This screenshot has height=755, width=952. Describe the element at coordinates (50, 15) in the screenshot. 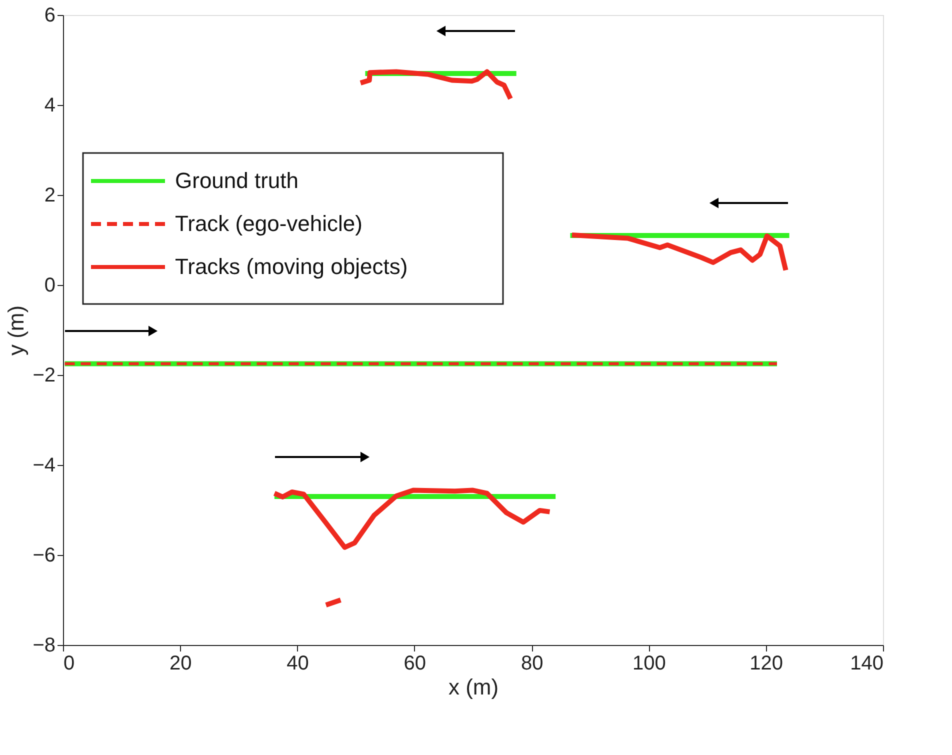

I see `y-tick-label: 6` at that location.